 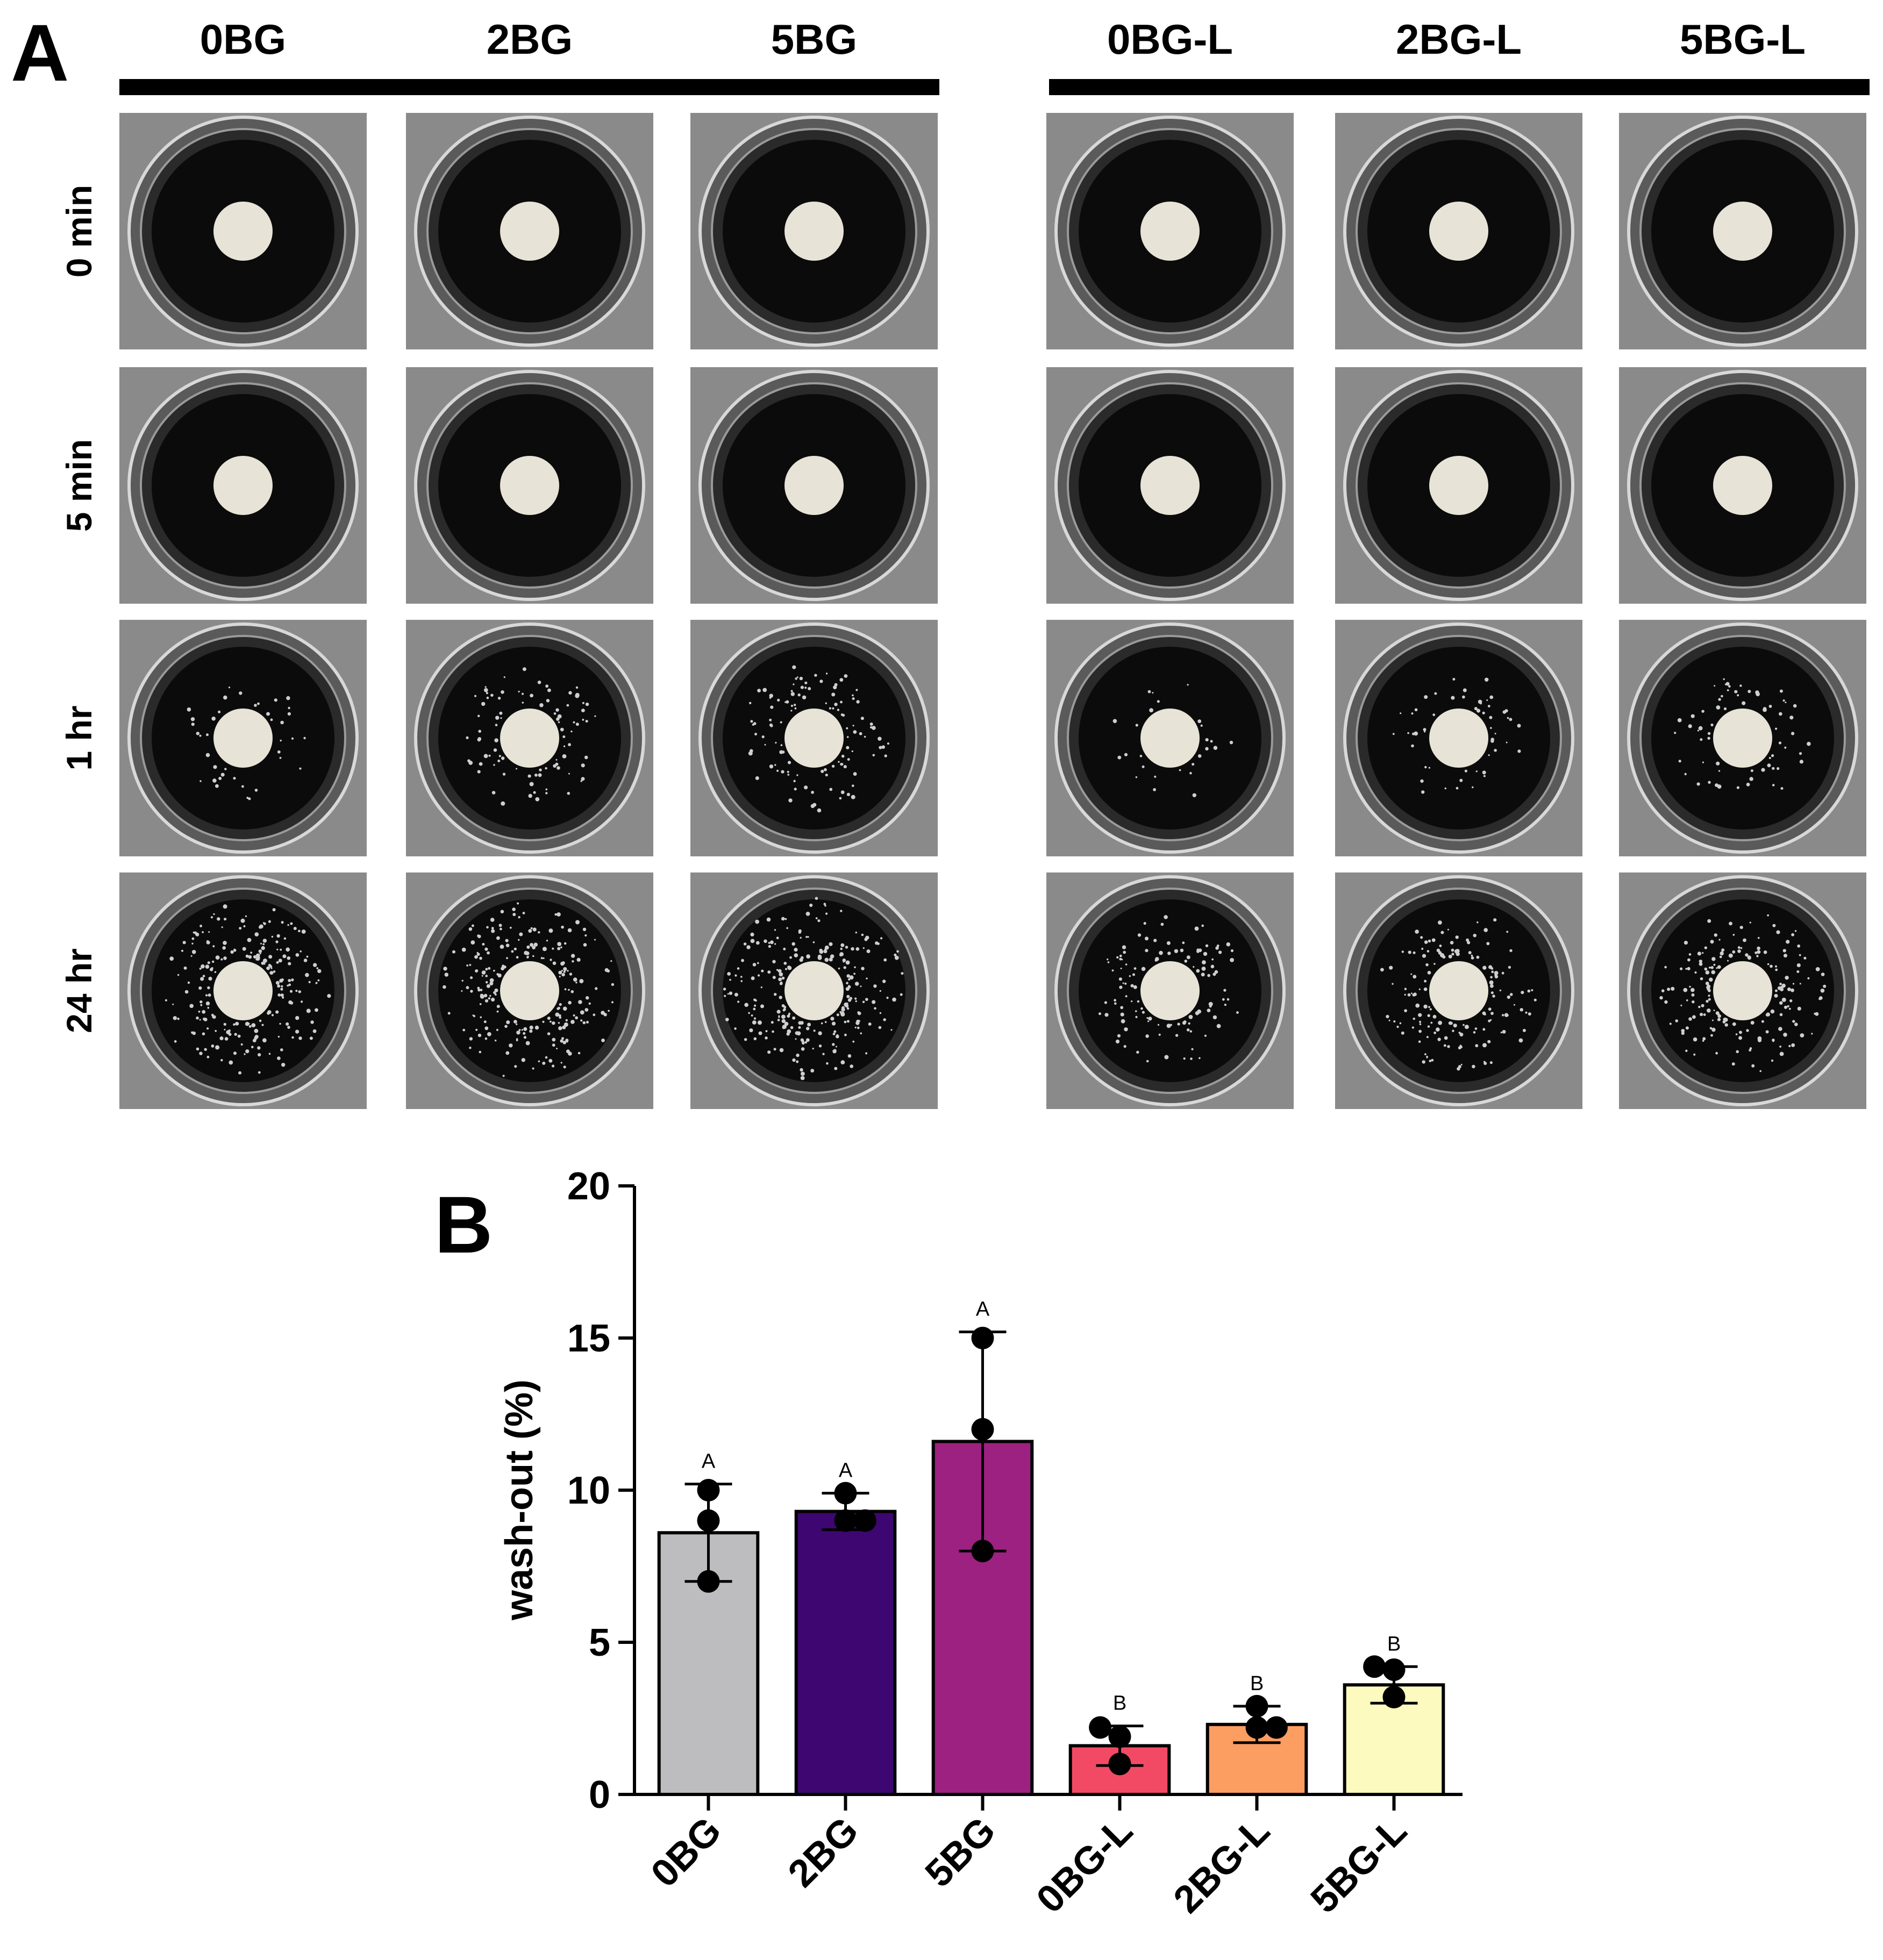 What do you see at coordinates (845, 1653) in the screenshot?
I see `bar` at bounding box center [845, 1653].